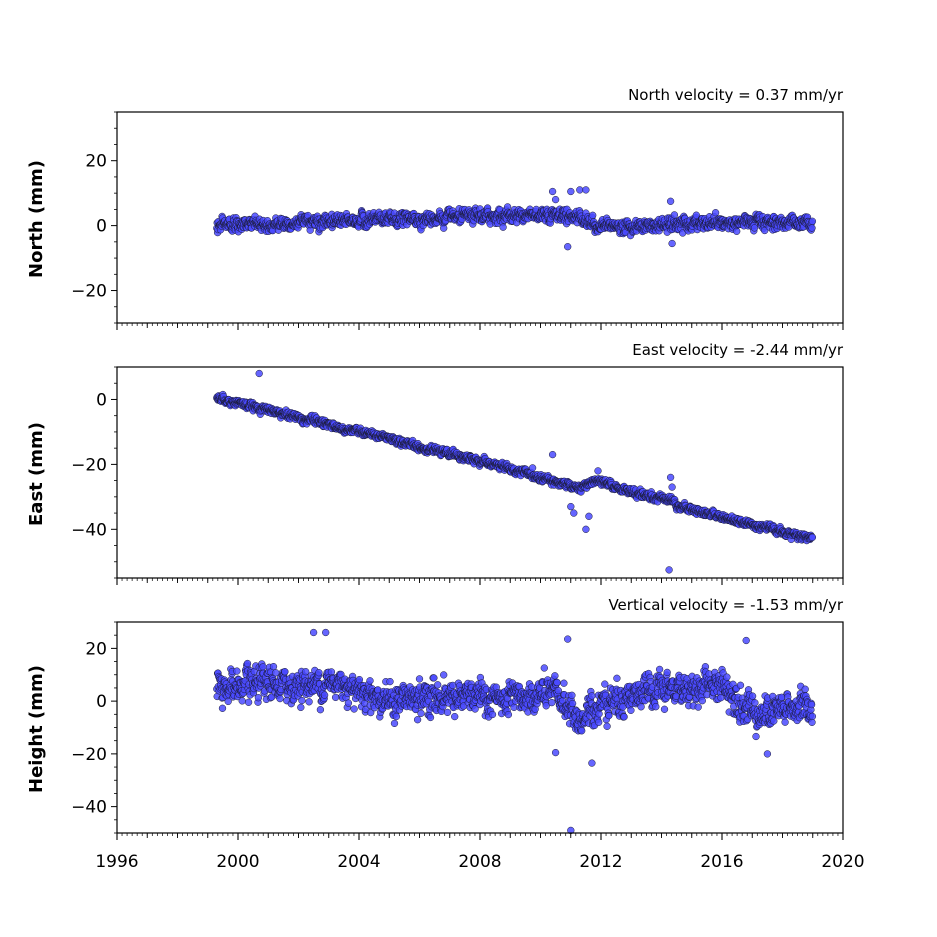 The image size is (937, 937). Describe the element at coordinates (101, 227) in the screenshot. I see `y-tick-label: 0` at that location.